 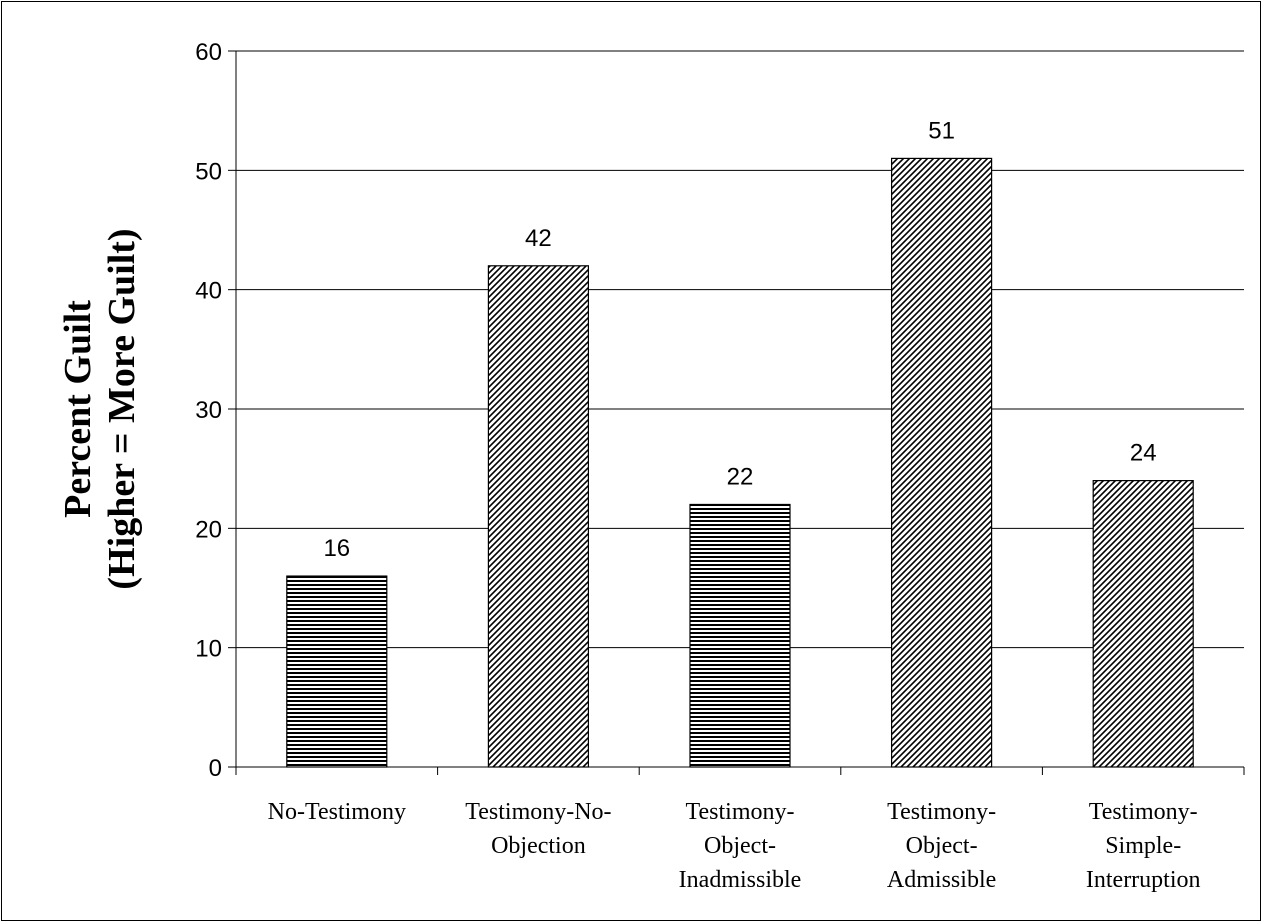 What do you see at coordinates (941, 846) in the screenshot?
I see `x-tick-label: Testimony-Object-Admissible` at bounding box center [941, 846].